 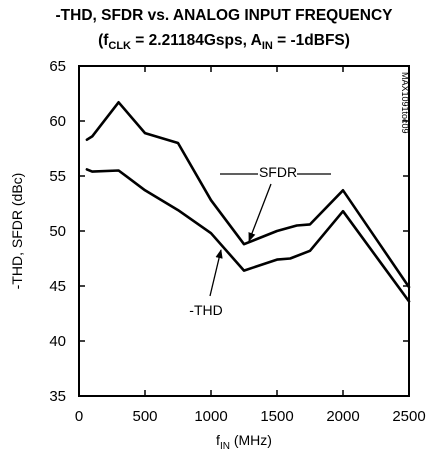 What do you see at coordinates (57, 231) in the screenshot?
I see `y-tick-label: 50` at bounding box center [57, 231].